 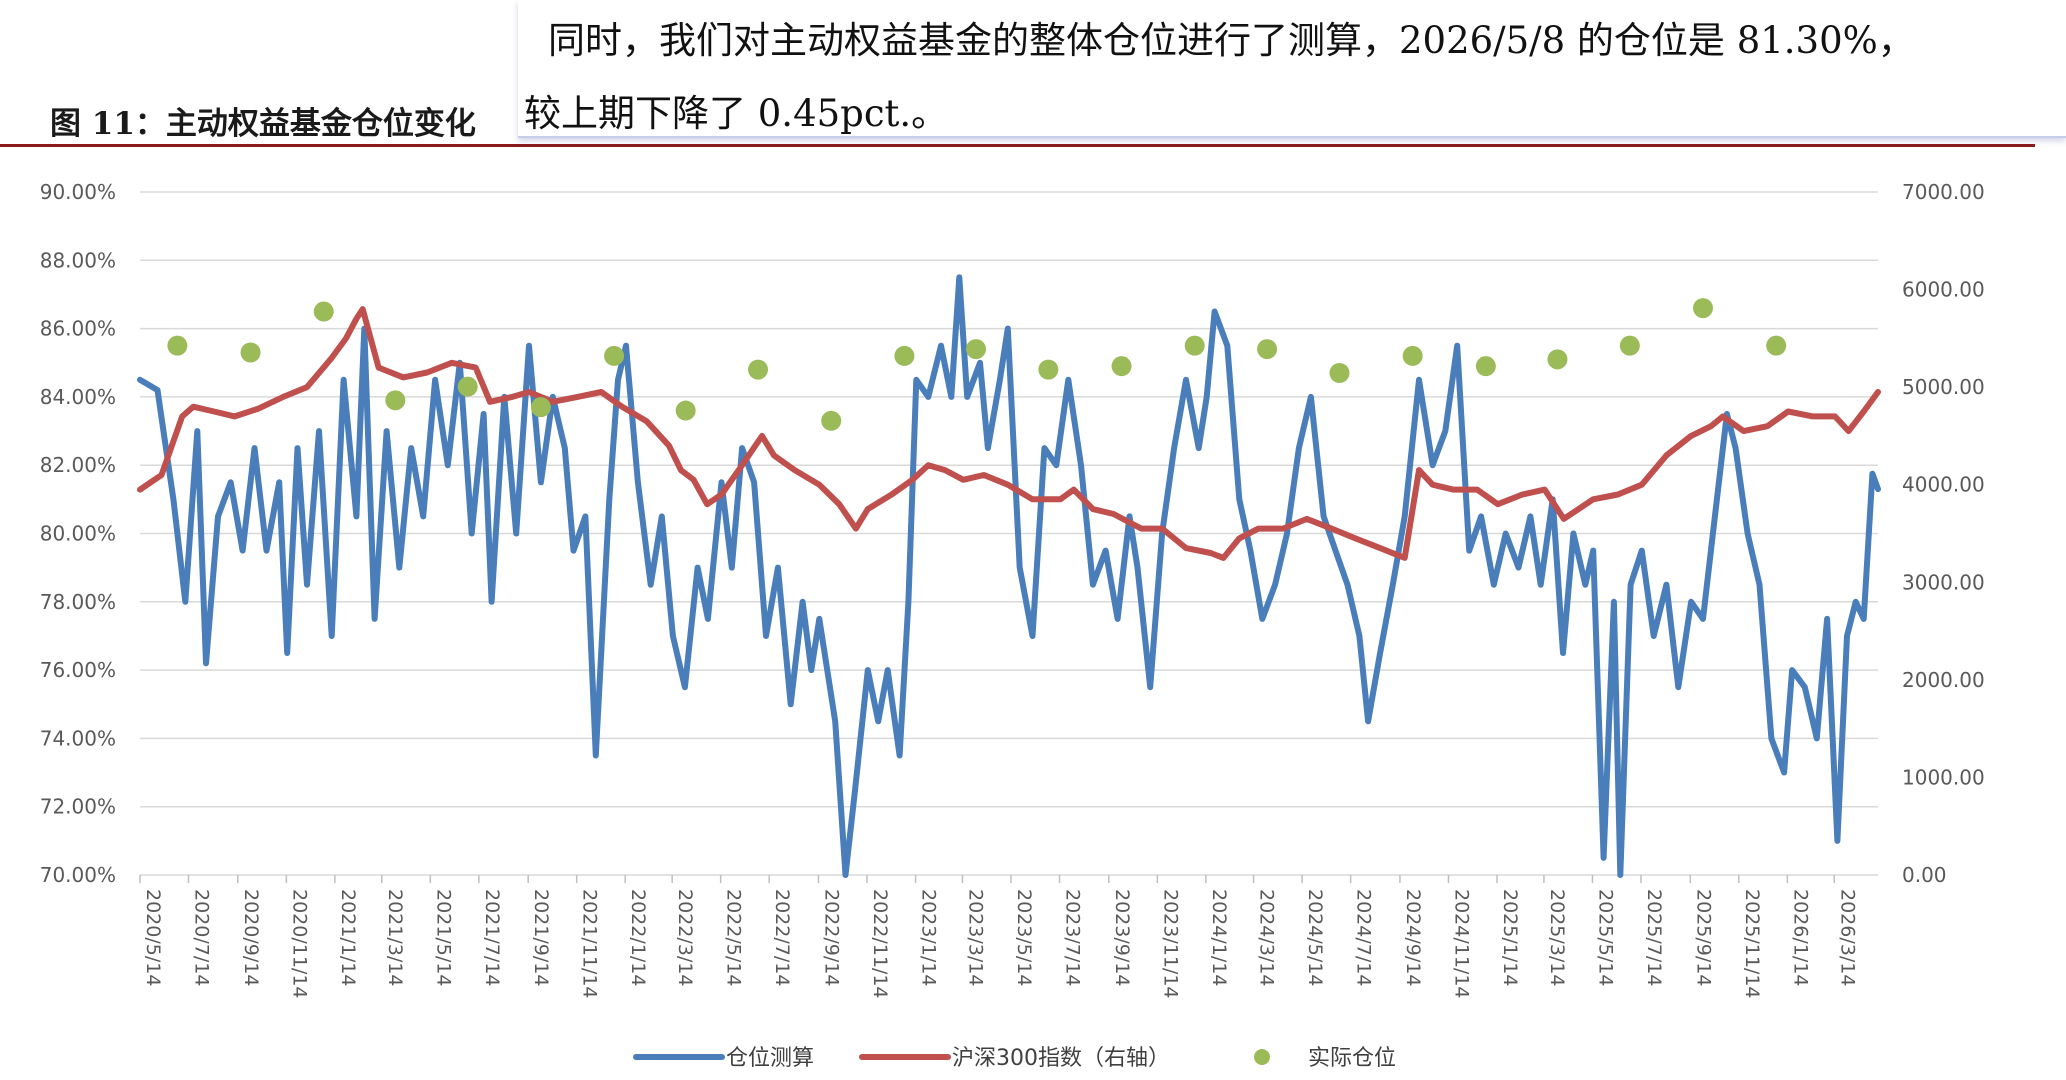 What do you see at coordinates (1557, 937) in the screenshot?
I see `x-tick-label: 2025/3/14` at bounding box center [1557, 937].